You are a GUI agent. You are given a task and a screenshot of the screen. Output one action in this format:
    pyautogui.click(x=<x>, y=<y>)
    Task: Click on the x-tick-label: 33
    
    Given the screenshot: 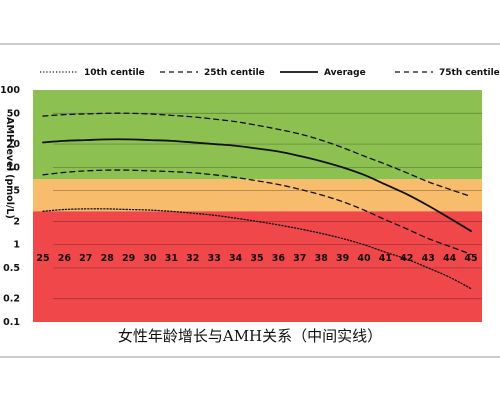 What is the action you would take?
    pyautogui.click(x=214, y=258)
    